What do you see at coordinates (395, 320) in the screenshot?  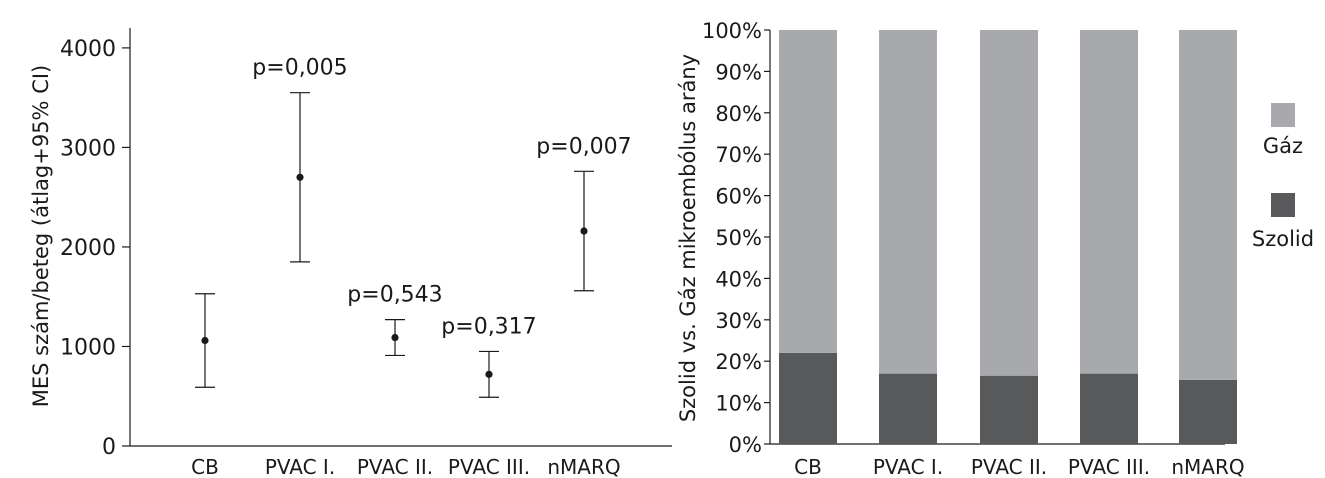 I see `error-bar-group: p=0,543` at bounding box center [395, 320].